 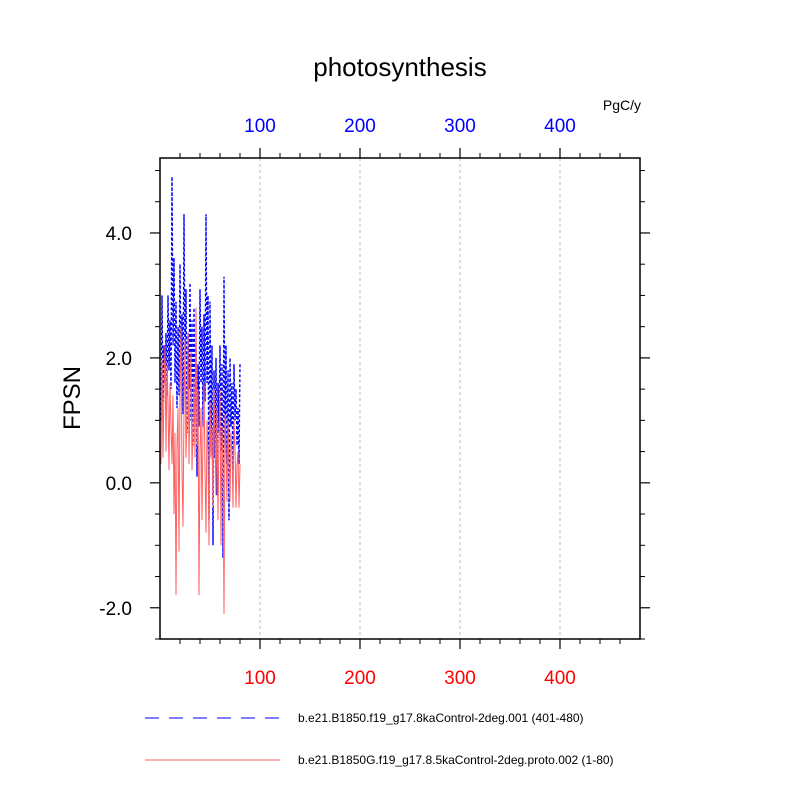 What do you see at coordinates (622, 105) in the screenshot?
I see `units-label: PgC/y` at bounding box center [622, 105].